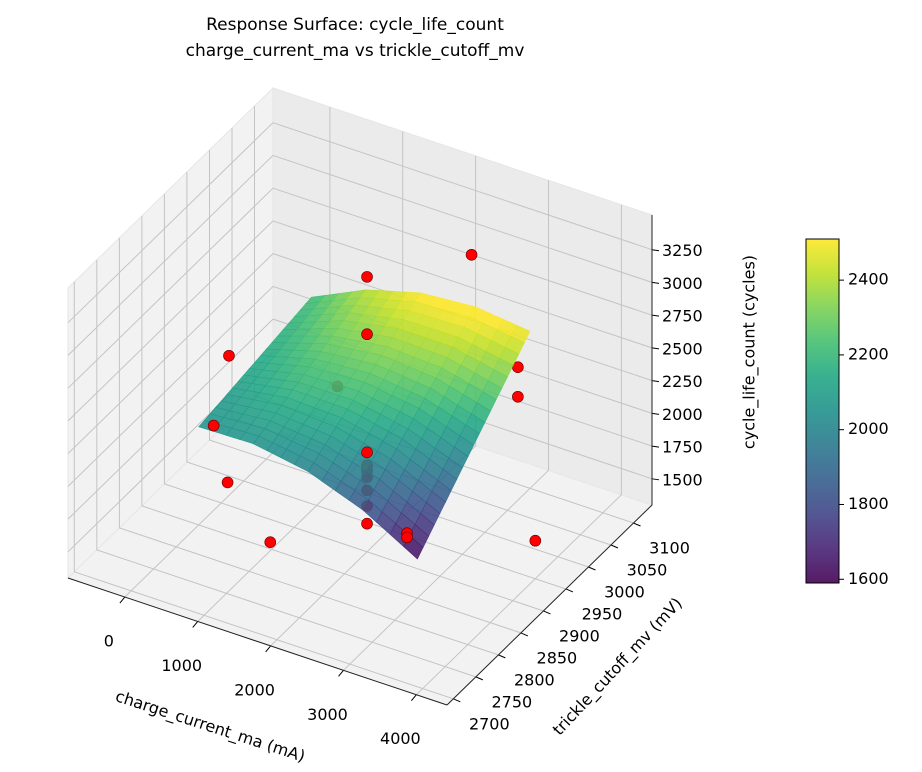 The height and width of the screenshot is (772, 922). I want to click on x-tick-label: 3000, so click(327, 714).